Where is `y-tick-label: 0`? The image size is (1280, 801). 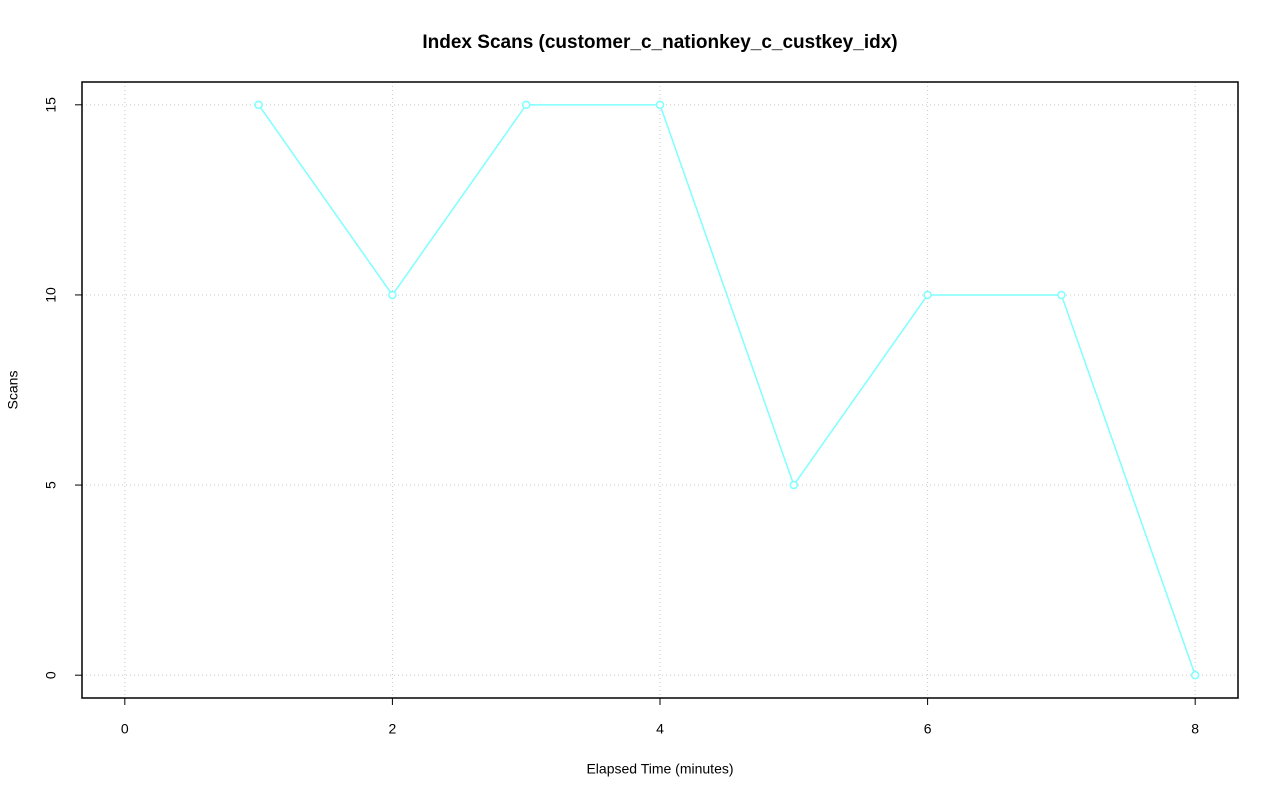 y-tick-label: 0 is located at coordinates (51, 675).